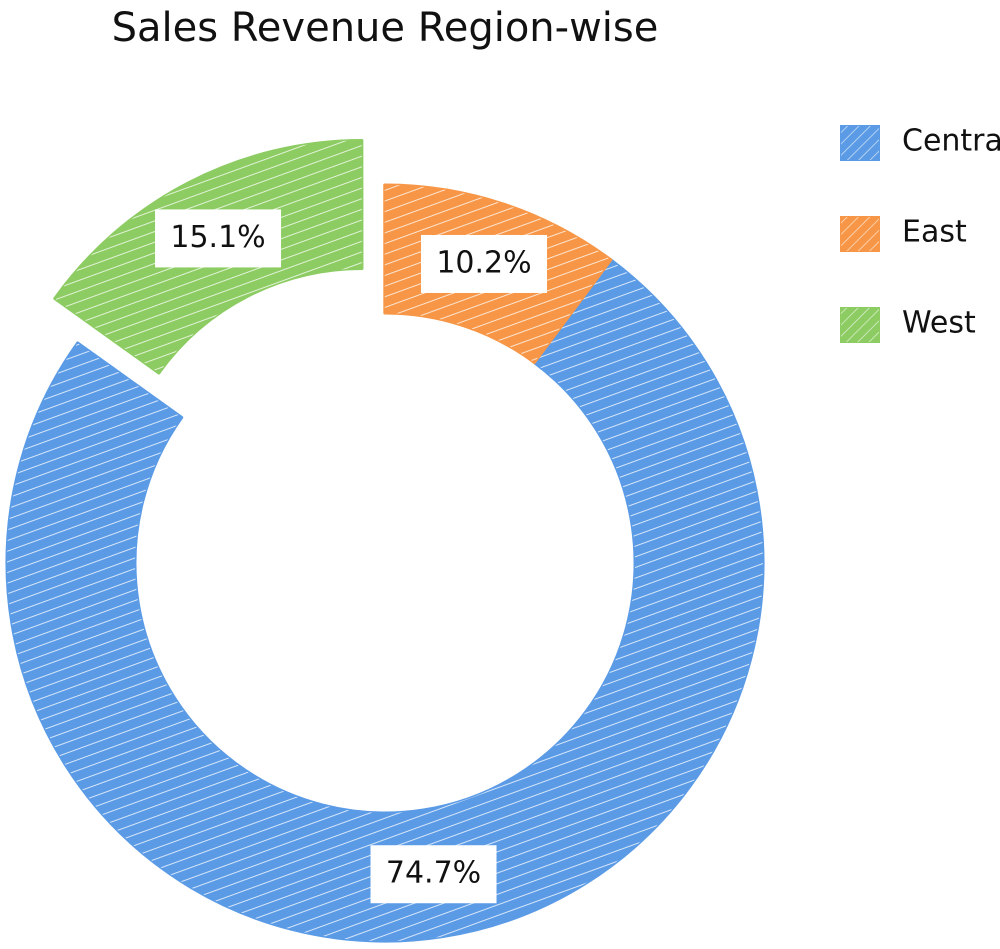  I want to click on data-label: 10.2%, so click(483, 262).